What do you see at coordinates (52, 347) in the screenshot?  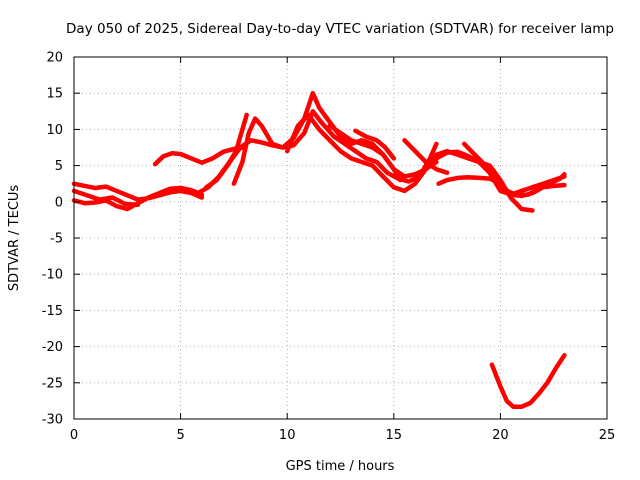 I see `y-tick-label: -20` at bounding box center [52, 347].